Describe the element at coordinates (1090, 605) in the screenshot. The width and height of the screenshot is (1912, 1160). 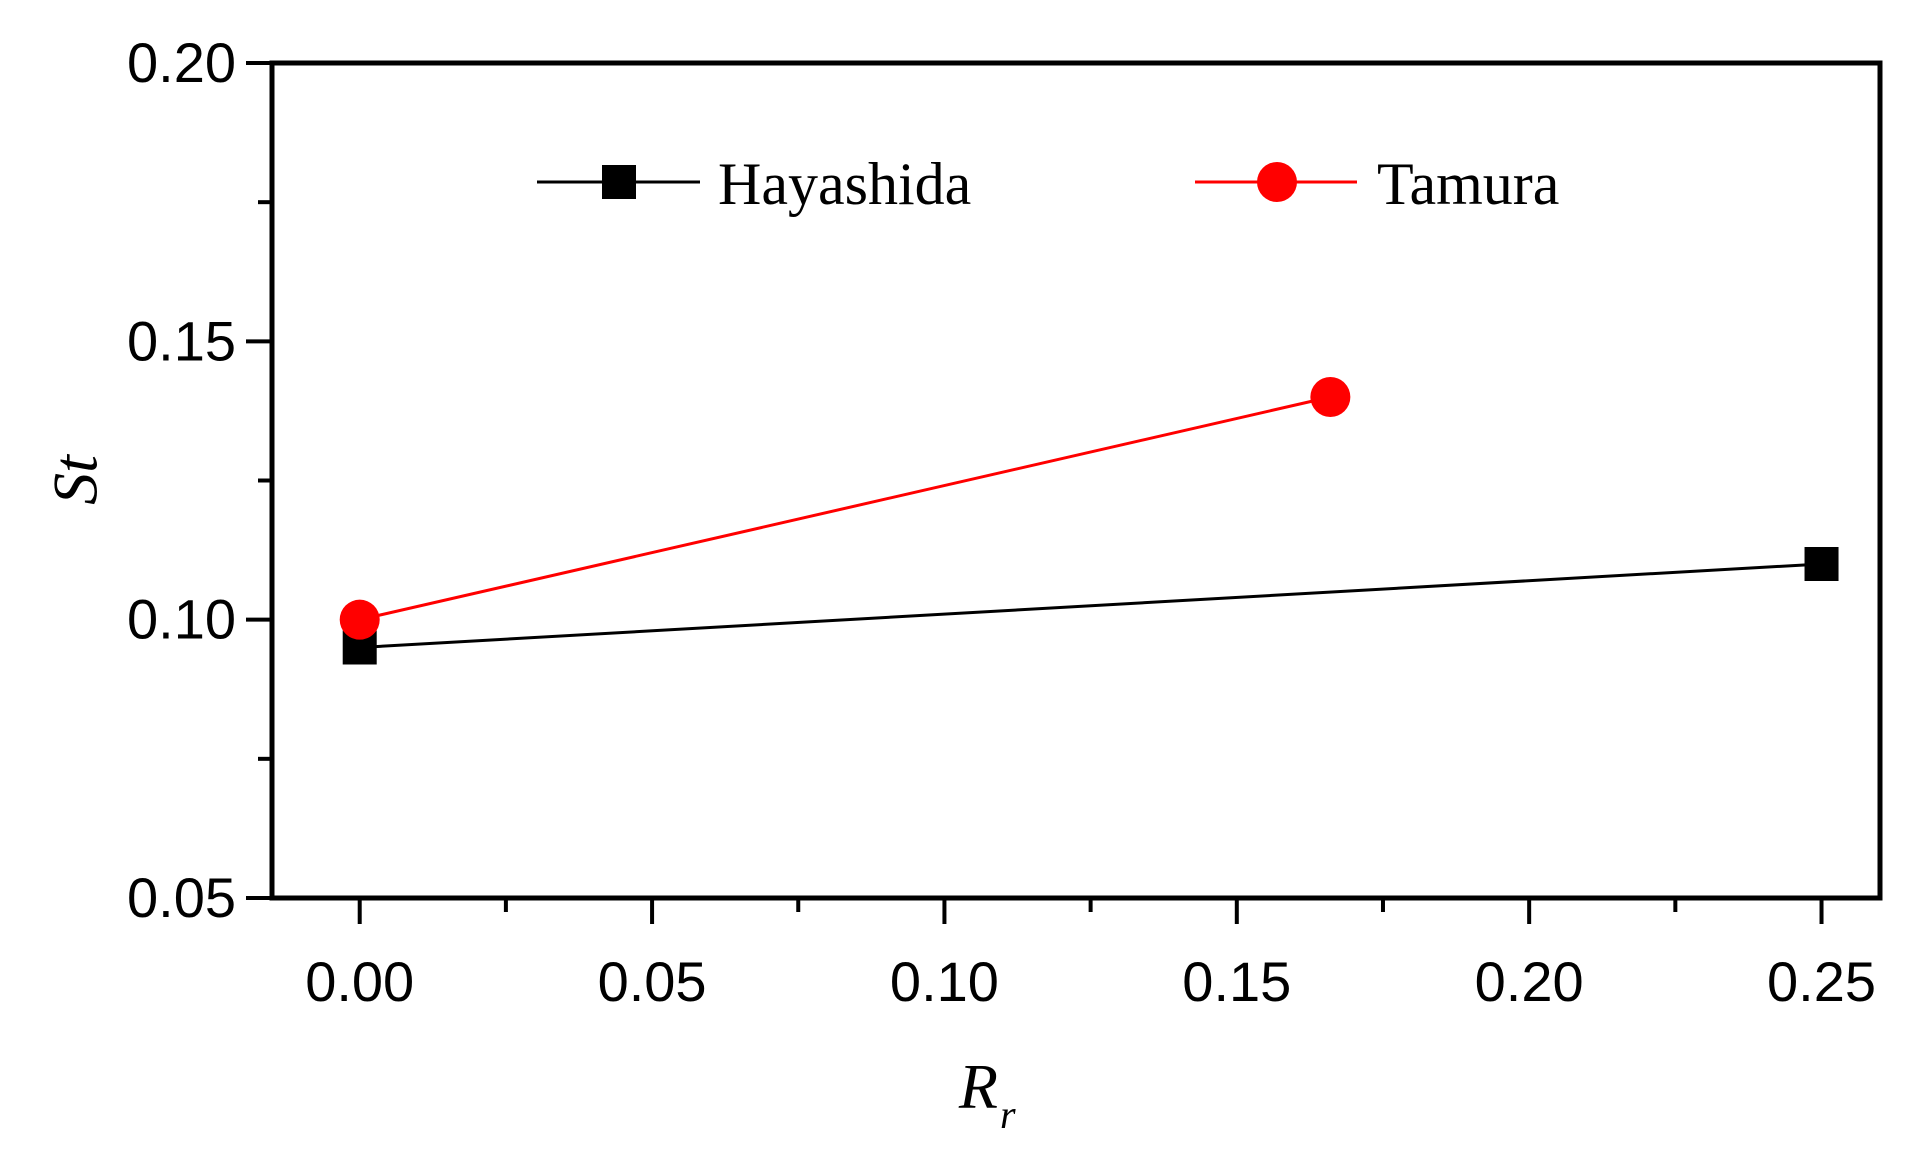
I see `series-line-hayashida` at that location.